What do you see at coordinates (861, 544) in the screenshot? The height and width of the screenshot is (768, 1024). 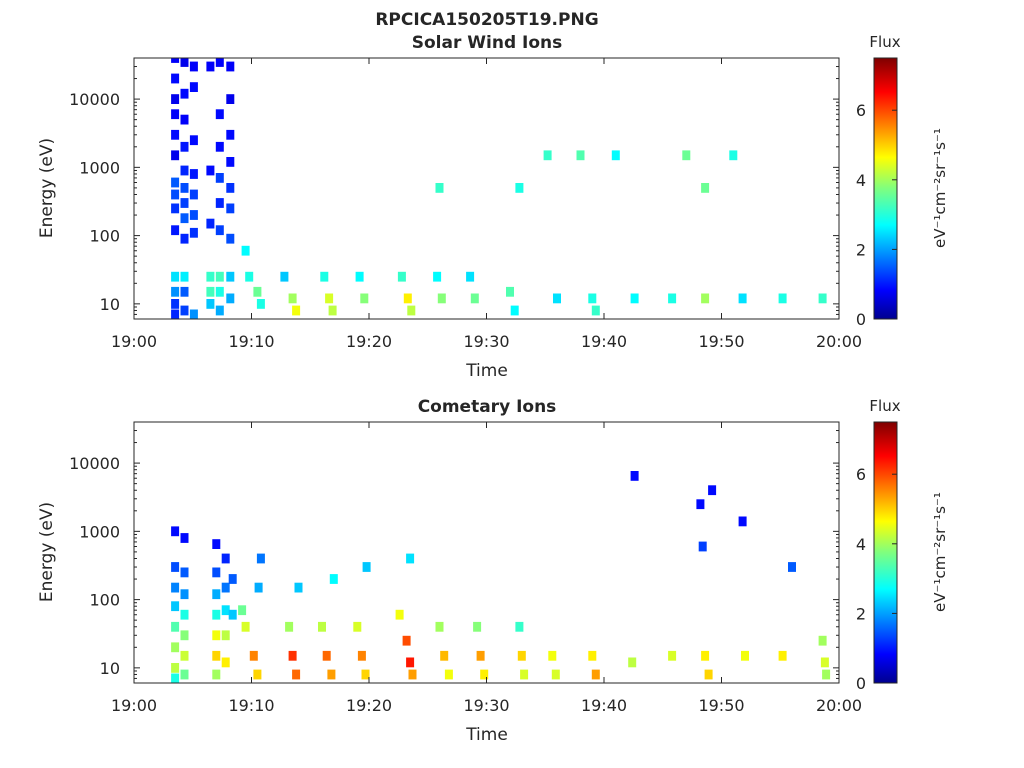 I see `colorbar-tick-label: 4` at bounding box center [861, 544].